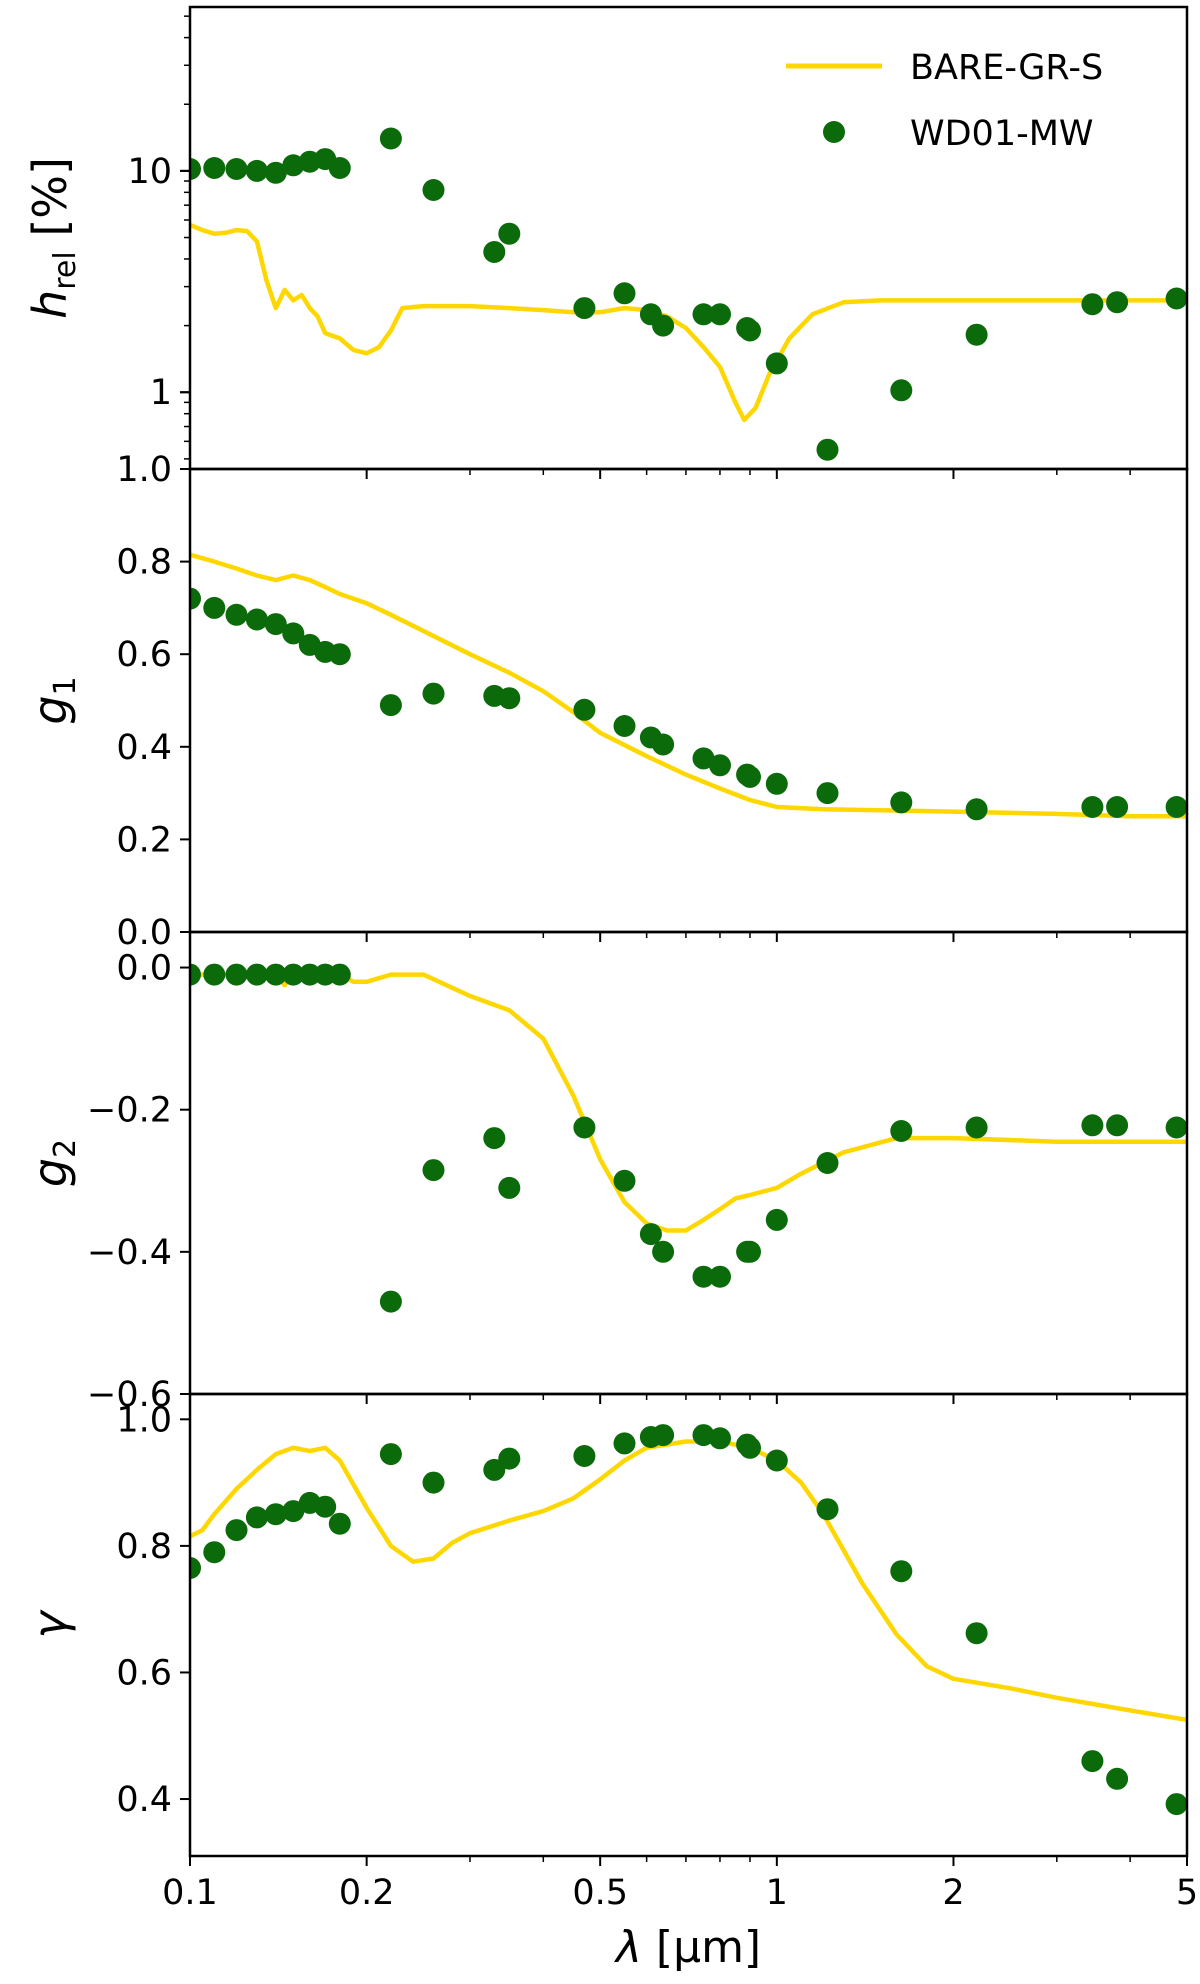 This screenshot has height=1984, width=1200. What do you see at coordinates (144, 1673) in the screenshot?
I see `y-tick-label: 0.6` at bounding box center [144, 1673].